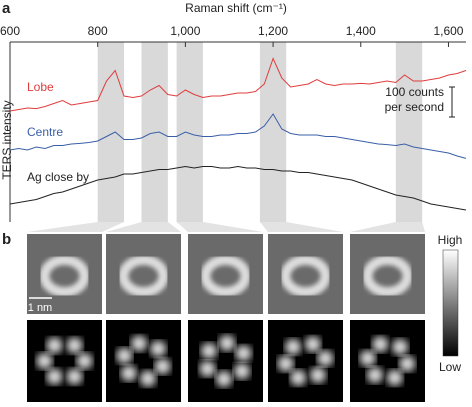 This screenshot has height=407, width=472. Describe the element at coordinates (361, 31) in the screenshot. I see `x-tick-label: 1,400` at that location.